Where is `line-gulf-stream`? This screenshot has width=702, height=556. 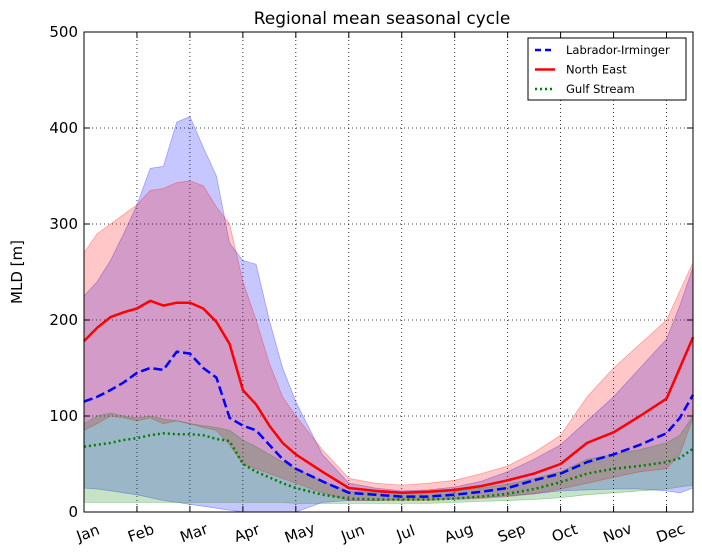 line-gulf-stream is located at coordinates (388, 466).